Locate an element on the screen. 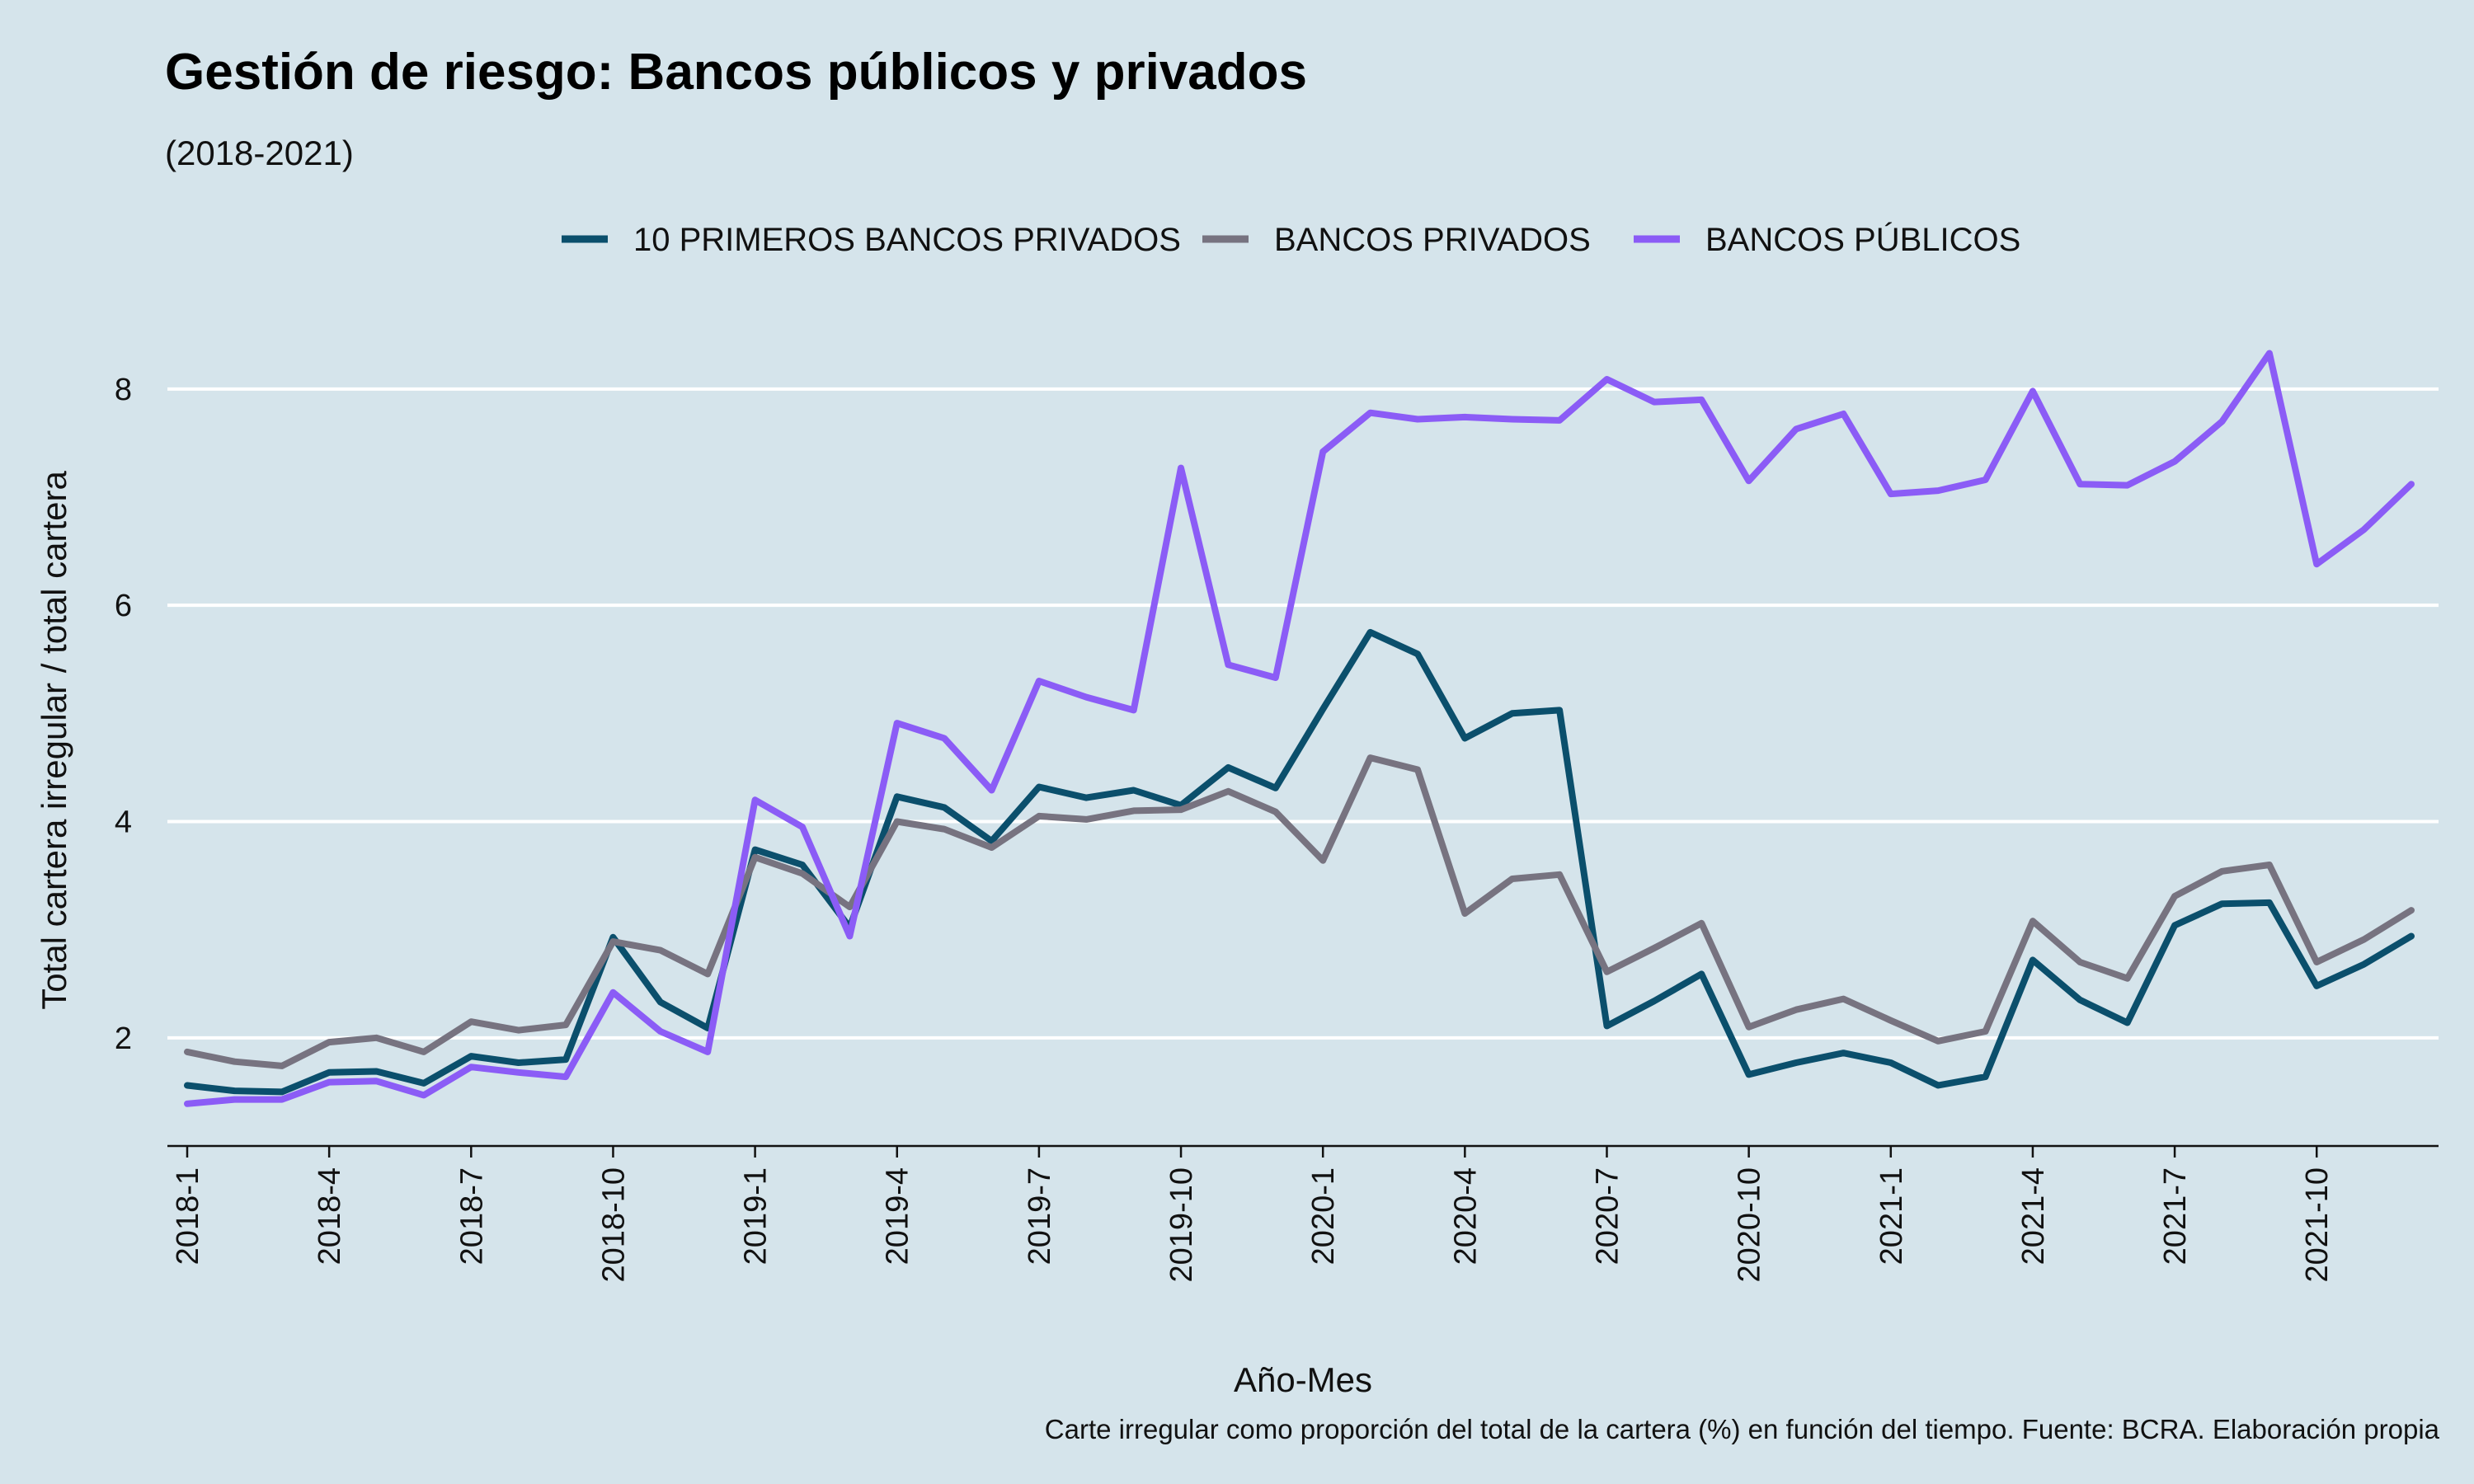 The height and width of the screenshot is (1484, 2474). x-tick-label: 2018-10 is located at coordinates (613, 1224).